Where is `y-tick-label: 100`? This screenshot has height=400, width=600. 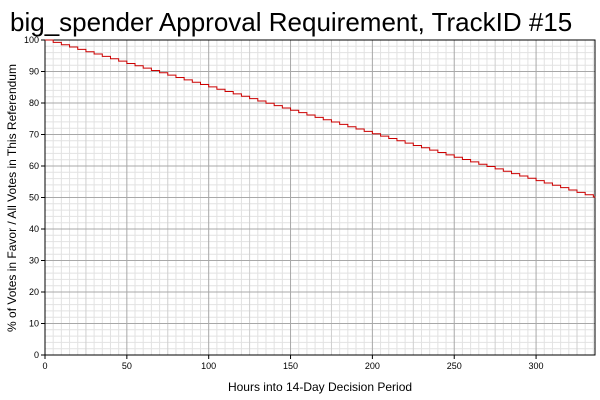
y-tick-label: 100 is located at coordinates (31, 40).